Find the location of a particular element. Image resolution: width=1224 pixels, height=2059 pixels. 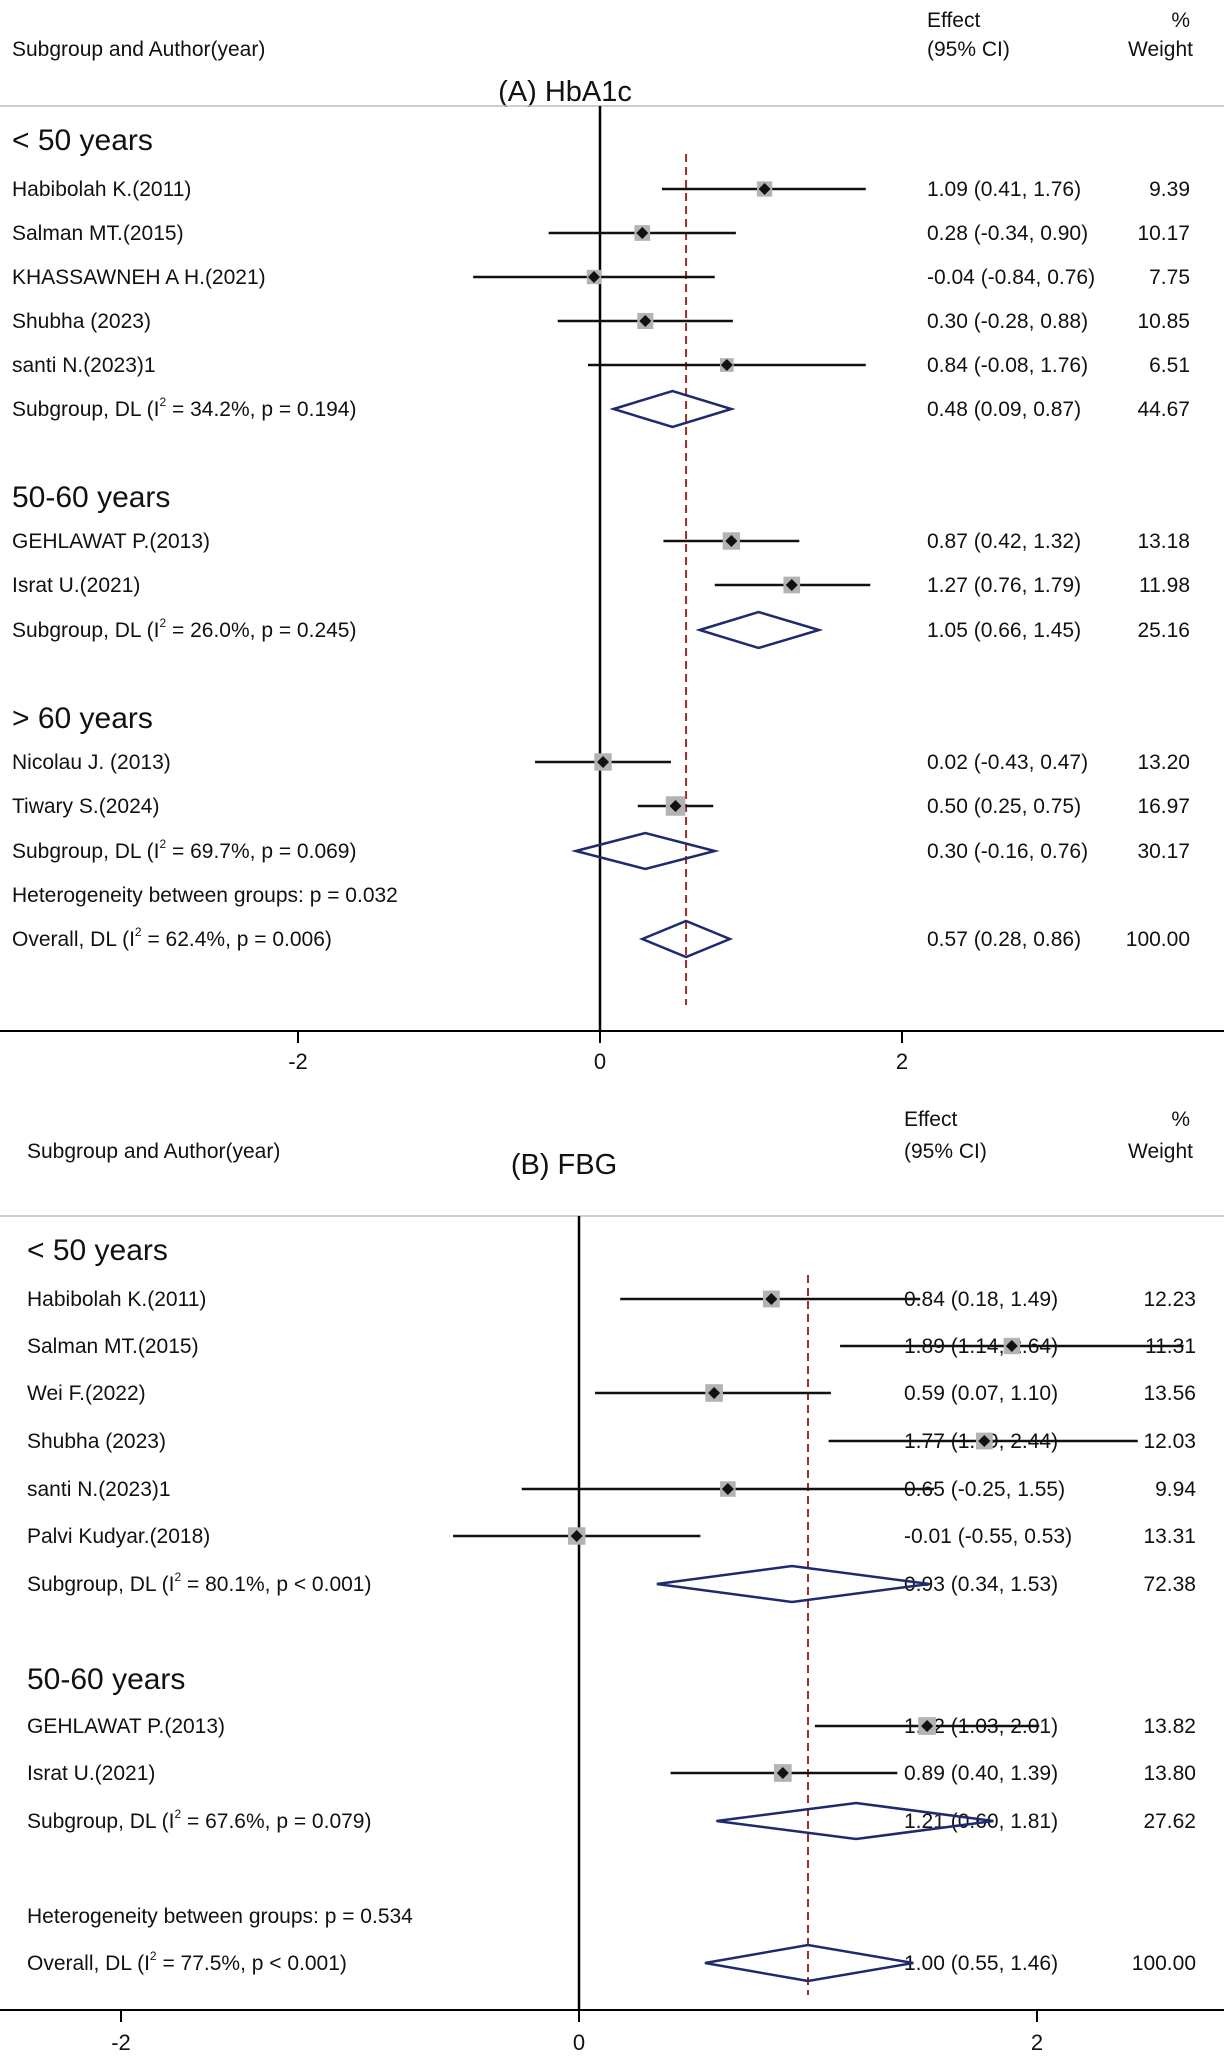

subgroup-heading: 50-60 years is located at coordinates (91, 497).